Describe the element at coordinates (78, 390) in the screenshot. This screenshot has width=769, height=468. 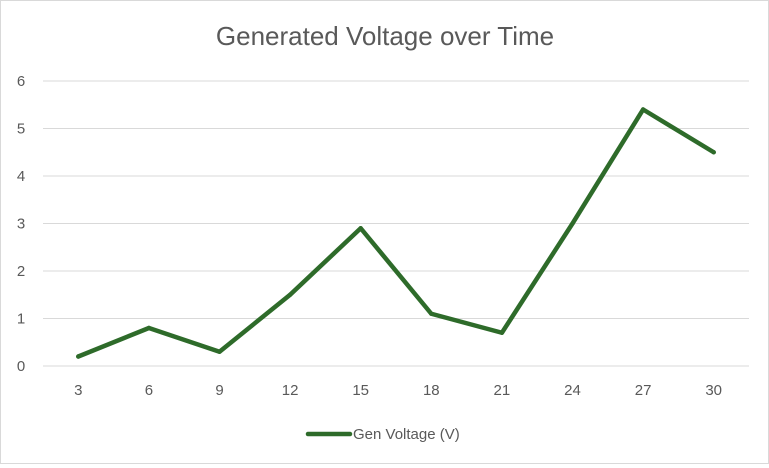
I see `x-tick-label: 3` at that location.